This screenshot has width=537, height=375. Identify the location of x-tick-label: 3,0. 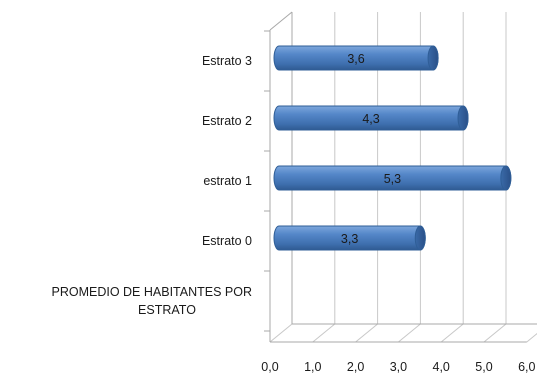
(398, 367).